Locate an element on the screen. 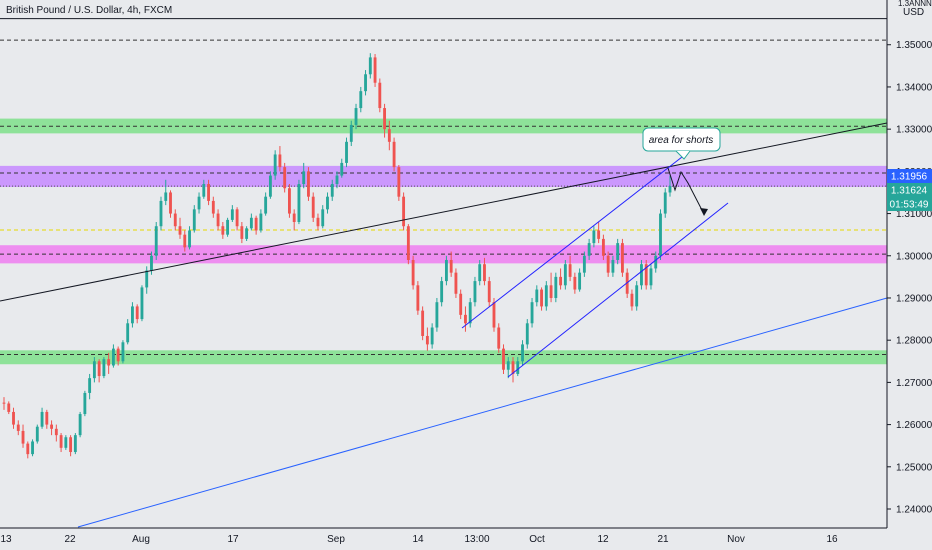 Image resolution: width=932 pixels, height=550 pixels. time-axis: 13 22 Aug 17 Sep 14 13:00 Oct 12 21 Nov 16 is located at coordinates (466, 538).